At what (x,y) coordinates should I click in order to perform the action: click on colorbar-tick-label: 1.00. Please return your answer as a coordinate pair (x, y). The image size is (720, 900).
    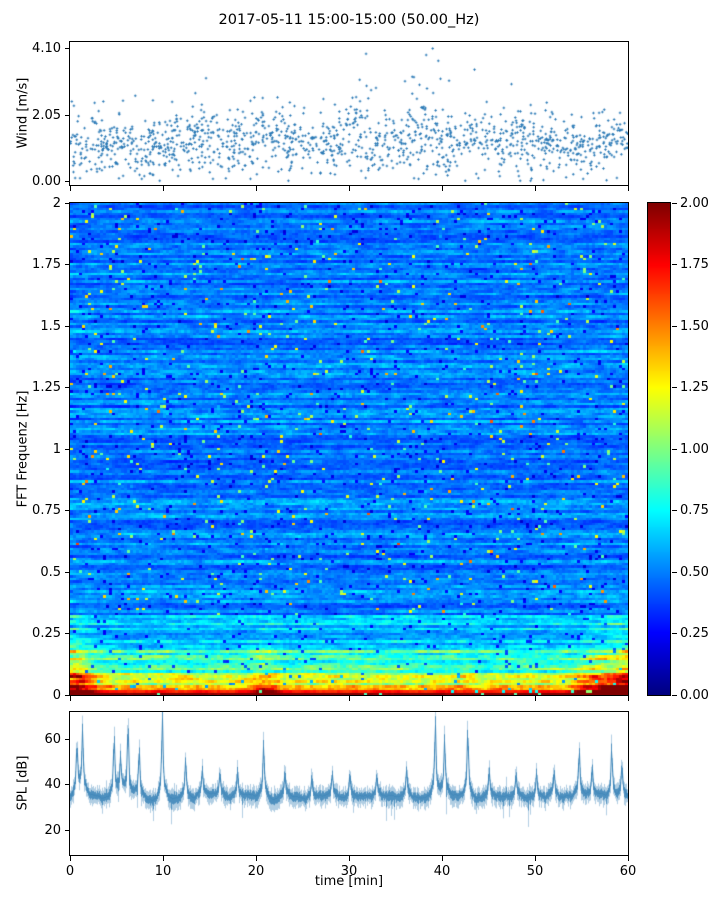
    Looking at the image, I should click on (694, 449).